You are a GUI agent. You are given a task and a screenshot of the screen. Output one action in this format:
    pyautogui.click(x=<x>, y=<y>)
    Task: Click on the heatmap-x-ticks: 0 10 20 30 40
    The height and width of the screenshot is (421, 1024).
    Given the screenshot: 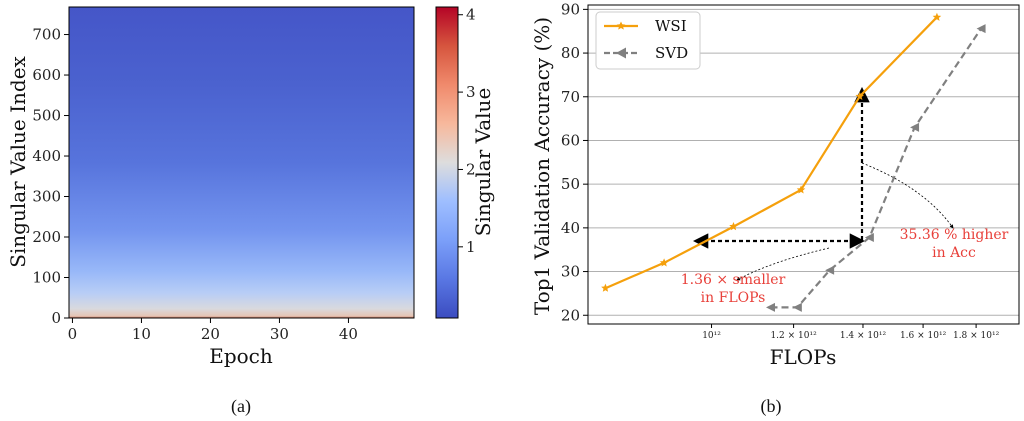 What is the action you would take?
    pyautogui.click(x=213, y=330)
    